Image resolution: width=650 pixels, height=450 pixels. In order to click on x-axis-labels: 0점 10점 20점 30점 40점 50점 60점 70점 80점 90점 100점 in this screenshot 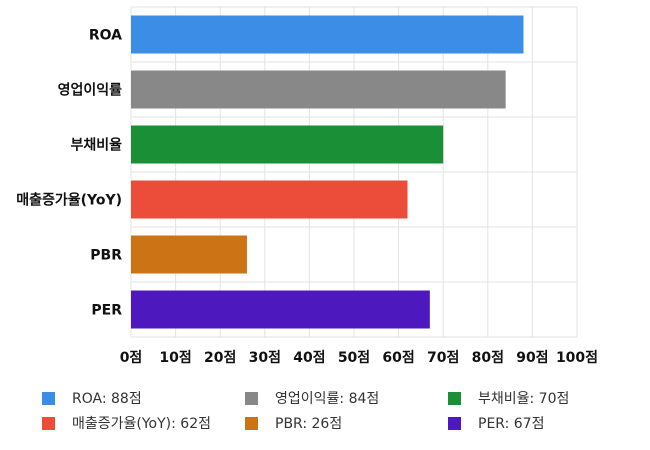, I will do `click(359, 357)`.